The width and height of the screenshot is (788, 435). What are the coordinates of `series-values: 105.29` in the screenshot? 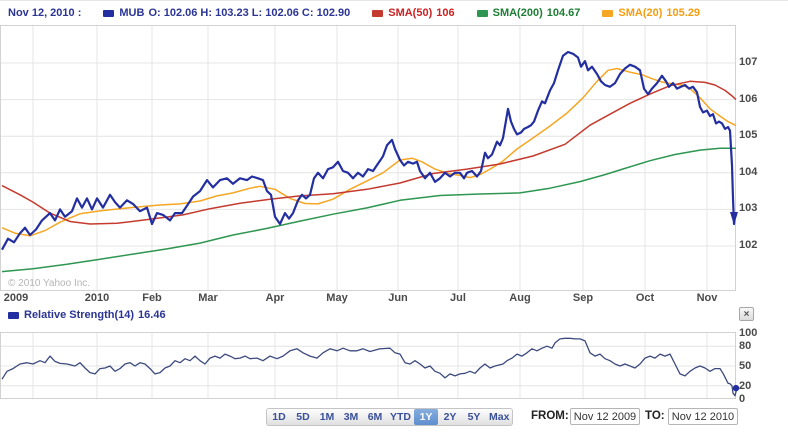 It's located at (683, 13).